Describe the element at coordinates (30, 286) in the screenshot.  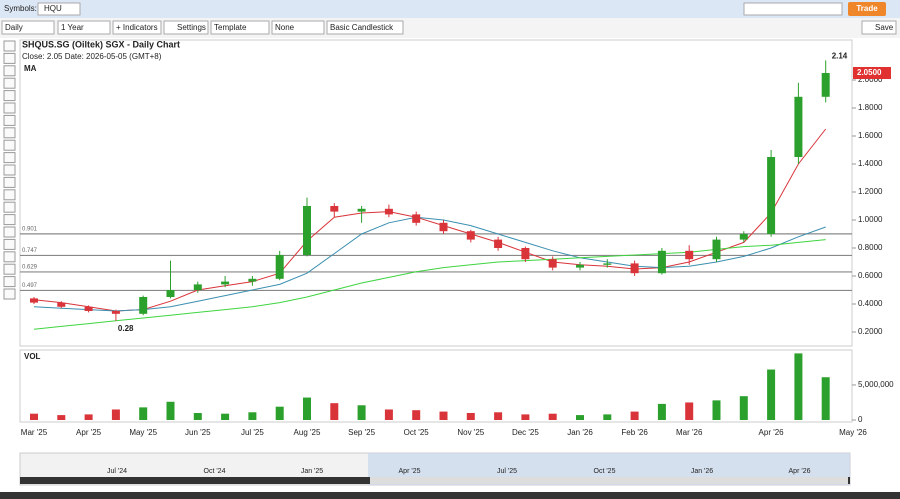
I see `level-label: 0.497` at that location.